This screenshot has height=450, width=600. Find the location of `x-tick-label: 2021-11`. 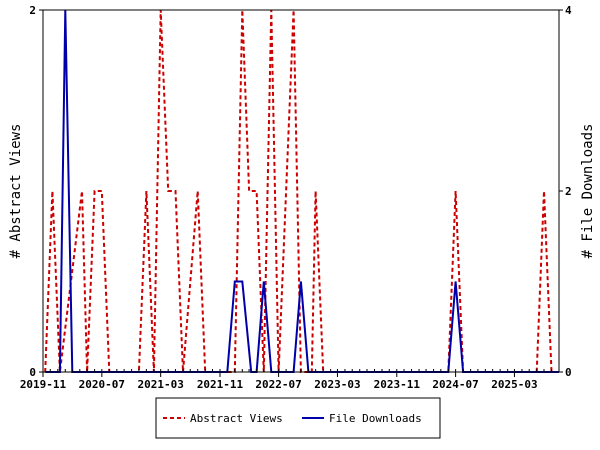

x-tick-label: 2021-11 is located at coordinates (220, 384).